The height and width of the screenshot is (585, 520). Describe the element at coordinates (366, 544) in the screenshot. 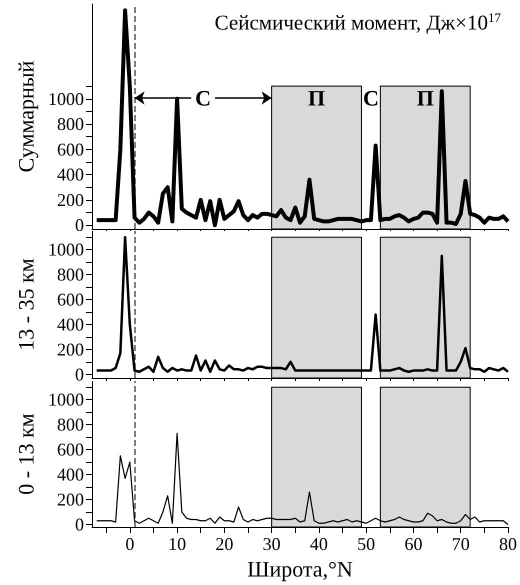

I see `x-tick-label: 50` at that location.